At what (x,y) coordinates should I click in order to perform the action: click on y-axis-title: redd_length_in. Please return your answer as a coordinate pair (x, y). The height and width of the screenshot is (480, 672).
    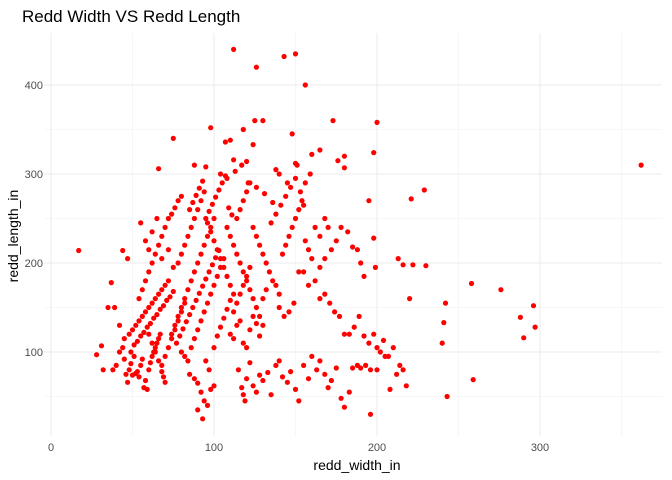
    Looking at the image, I should click on (13, 236).